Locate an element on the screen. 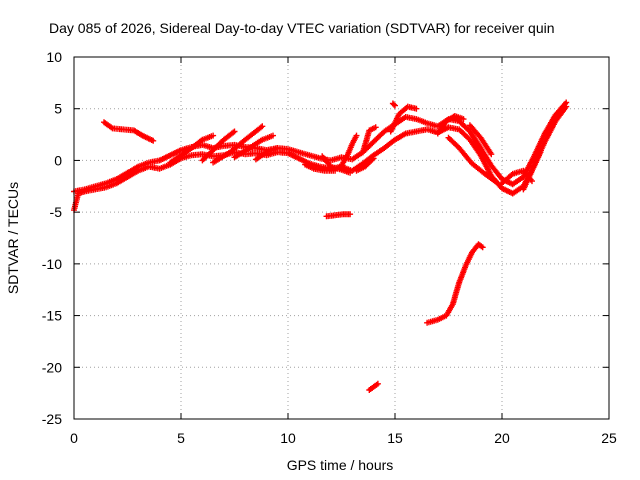  y-axis-label: SDTVAR / TECUs is located at coordinates (13, 238).